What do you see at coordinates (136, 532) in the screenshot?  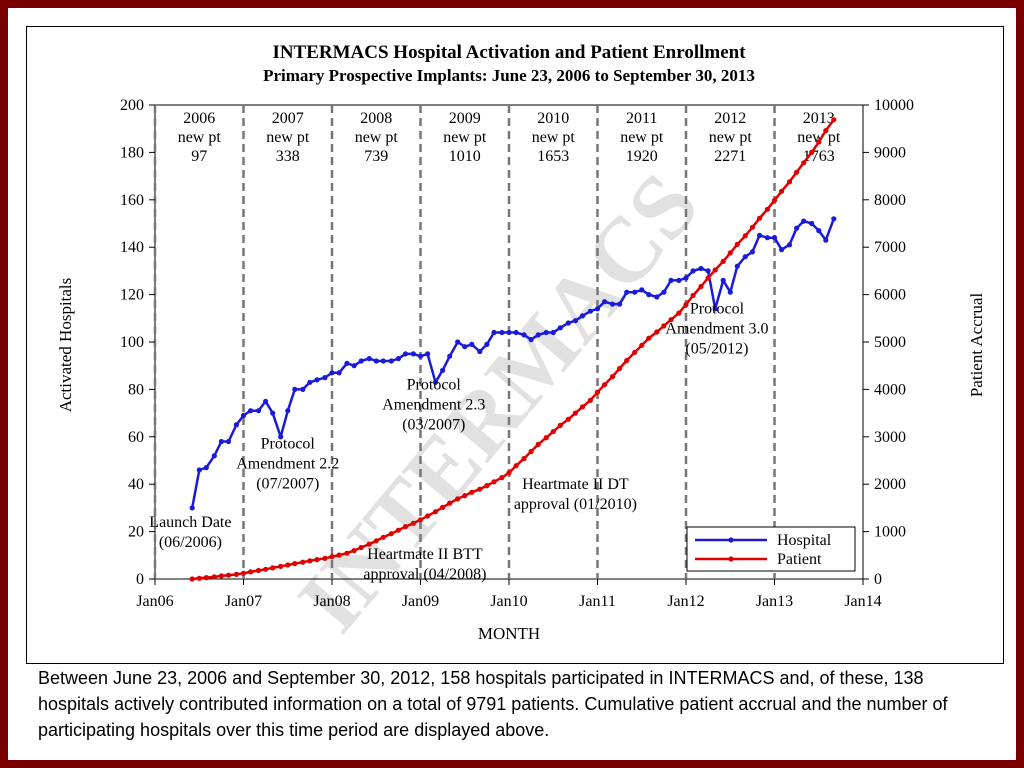 I see `y-tick-label: 20` at bounding box center [136, 532].